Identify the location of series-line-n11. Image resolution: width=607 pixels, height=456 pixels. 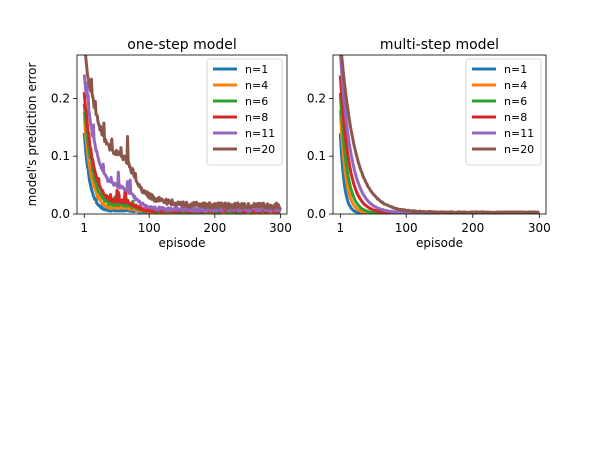
(182, 143).